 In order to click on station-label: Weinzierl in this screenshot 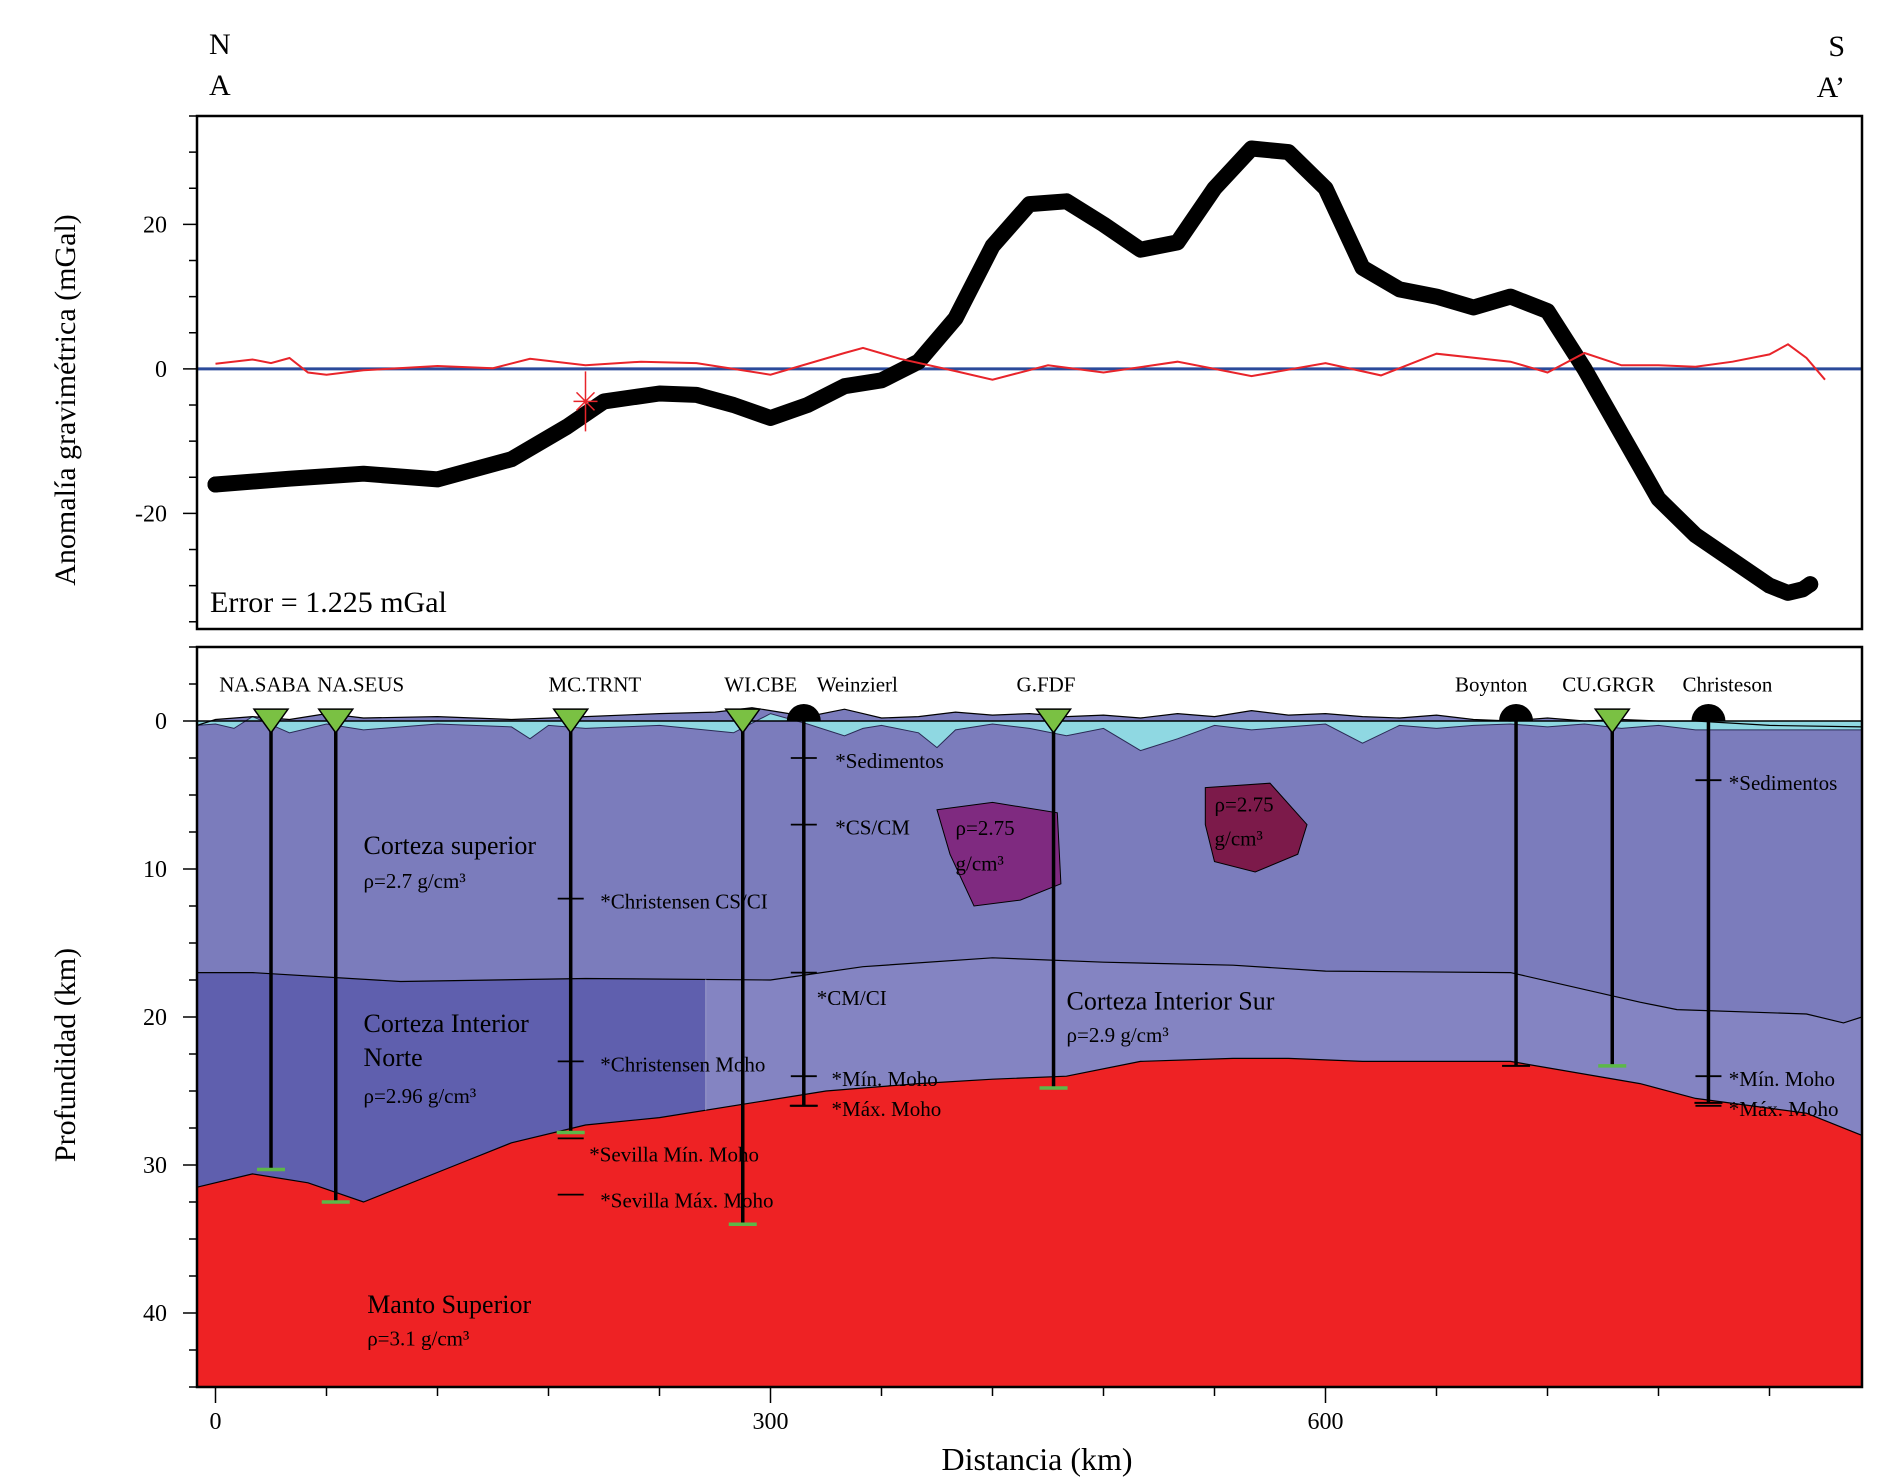, I will do `click(857, 684)`.